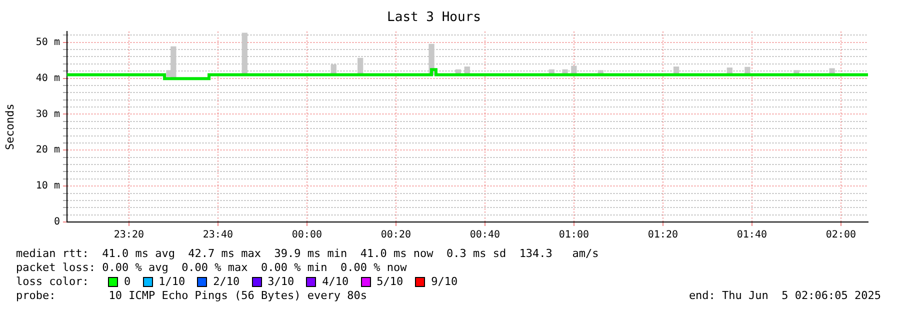 This screenshot has height=310, width=897. I want to click on text: end: Thu Jun 5 02:06:05 2025, so click(784, 296).